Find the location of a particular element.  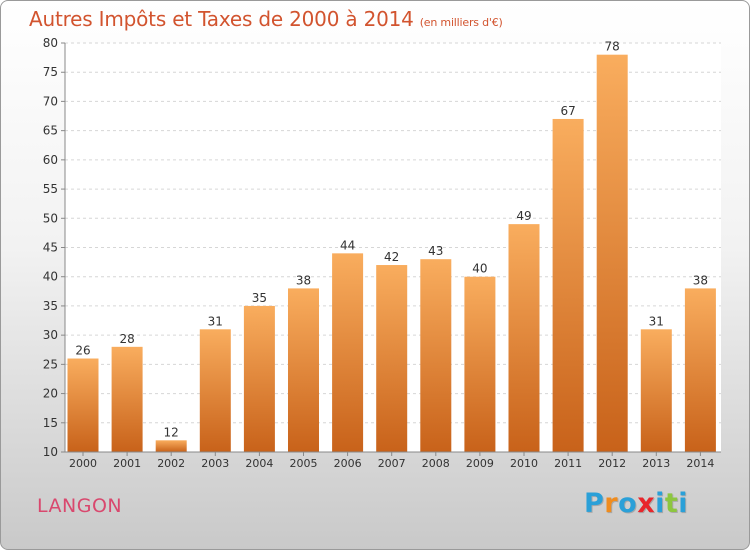

y-tick-label: 60 is located at coordinates (50, 160).